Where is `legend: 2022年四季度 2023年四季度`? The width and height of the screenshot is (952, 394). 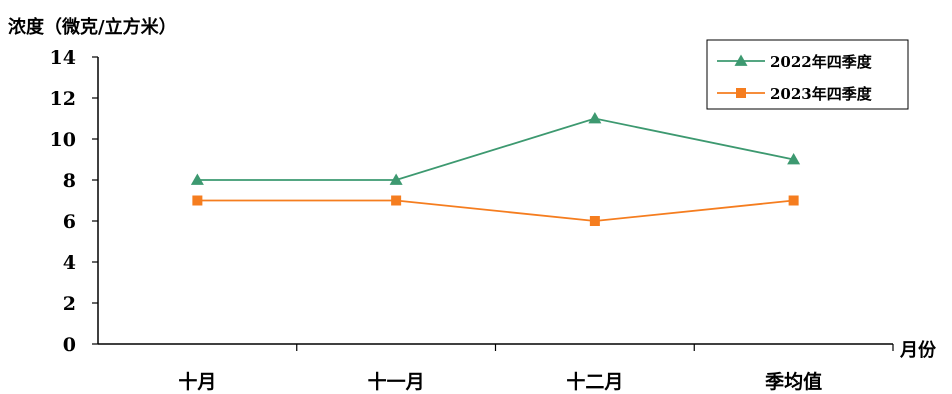 legend: 2022年四季度 2023年四季度 is located at coordinates (807, 74).